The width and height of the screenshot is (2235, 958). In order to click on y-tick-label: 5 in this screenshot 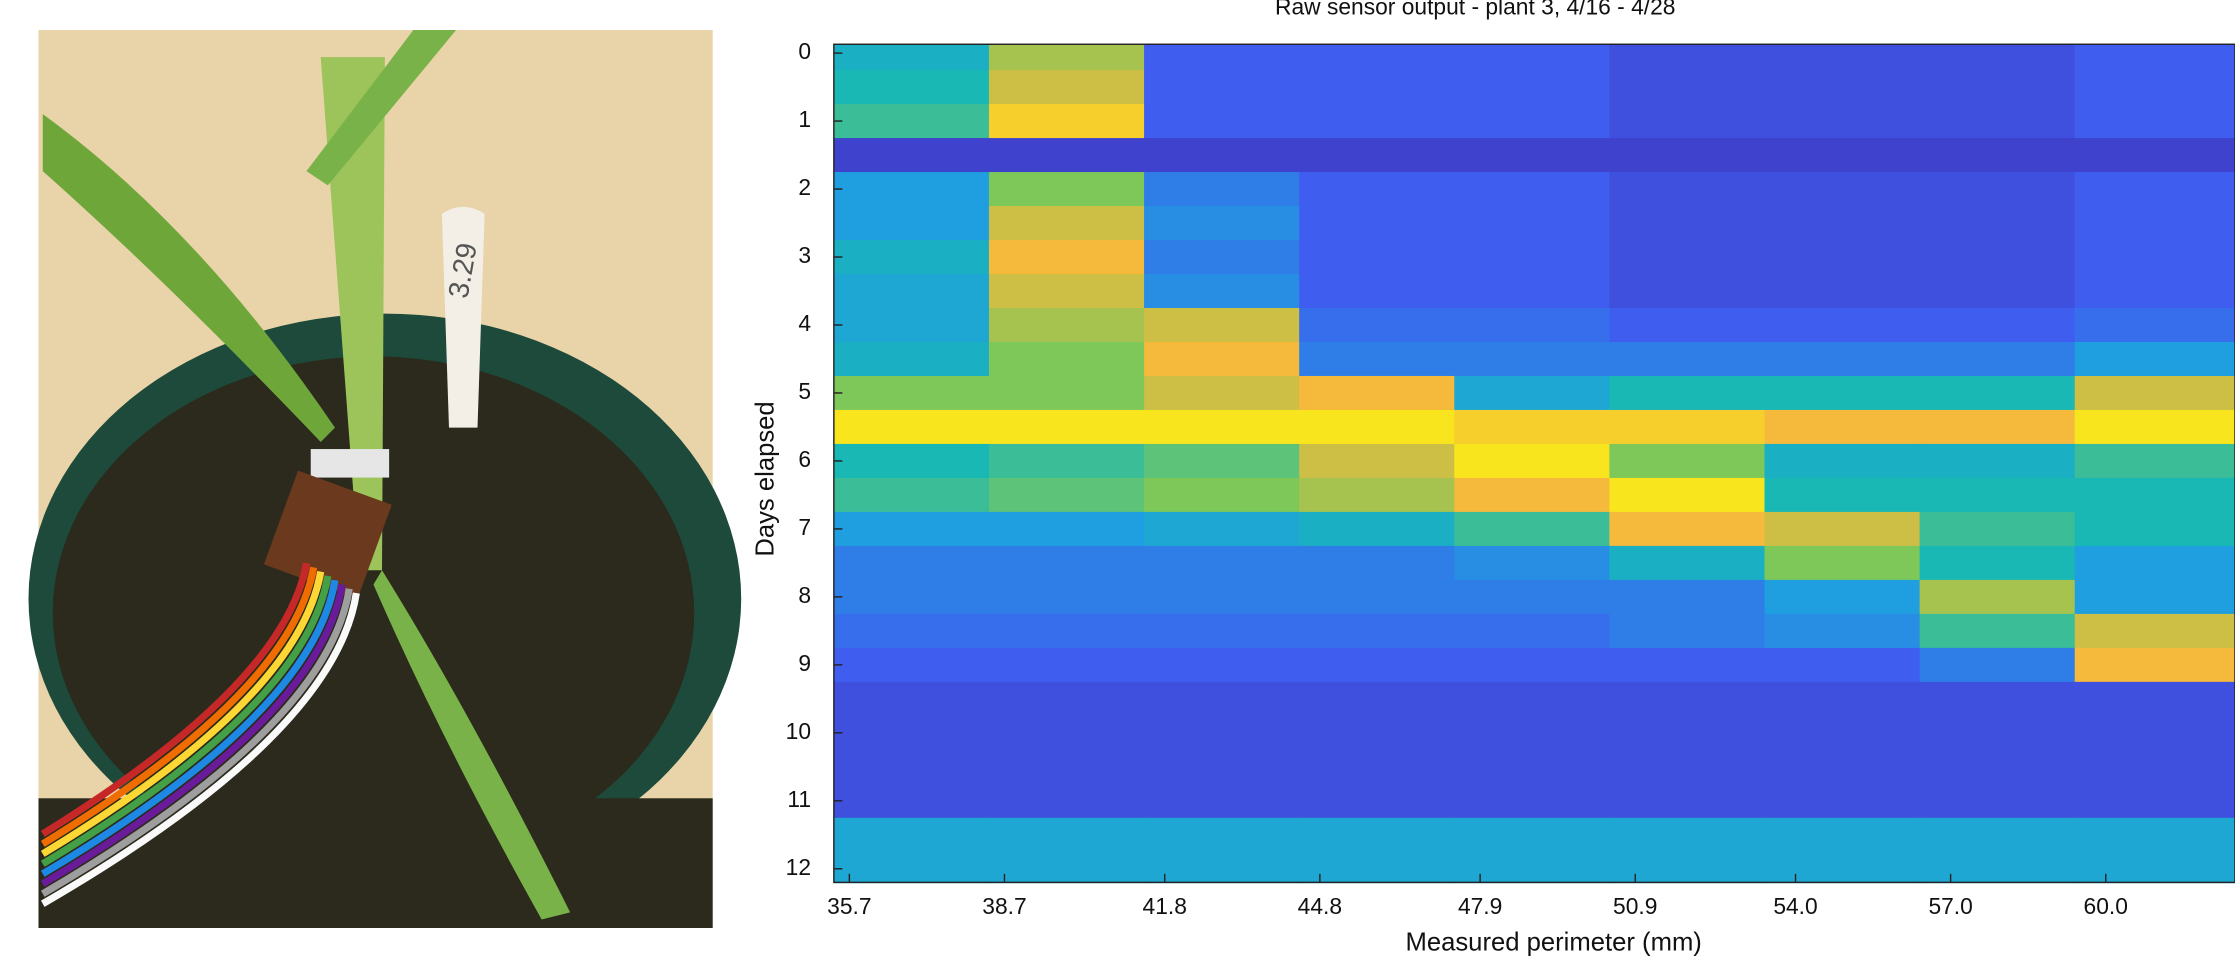, I will do `click(804, 391)`.